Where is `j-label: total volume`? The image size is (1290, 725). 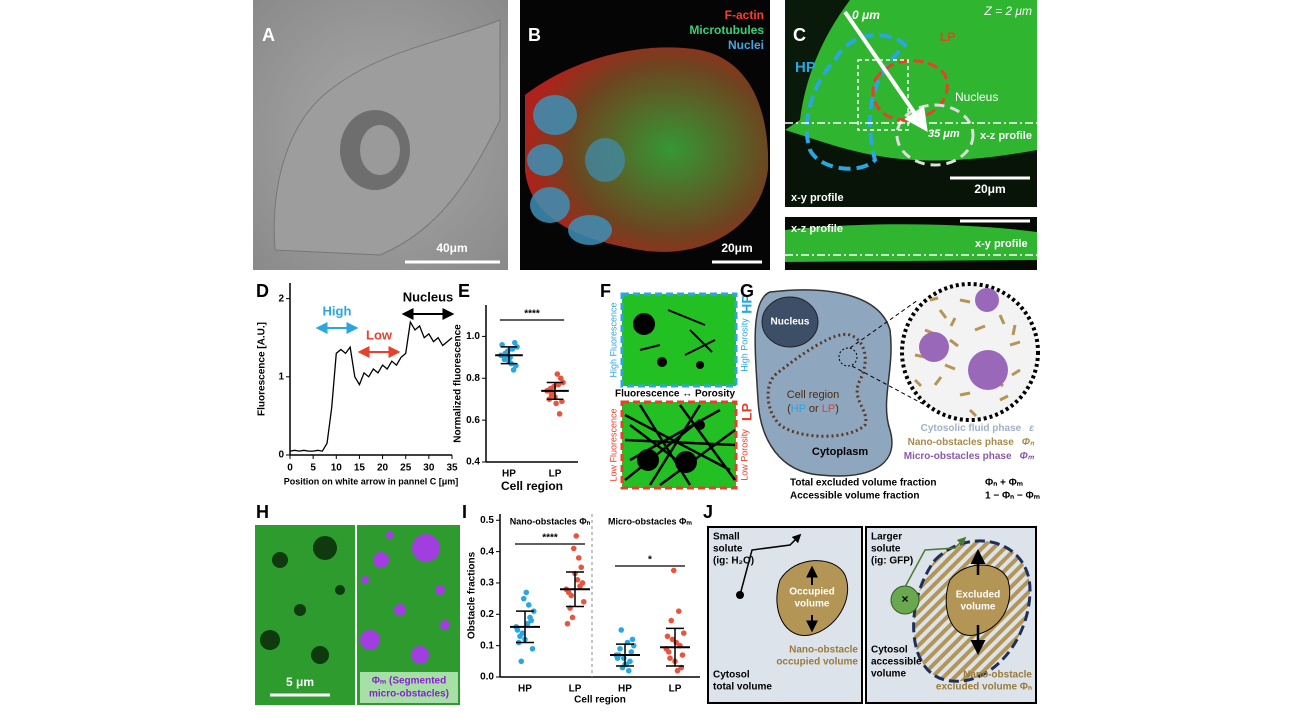 j-label: total volume is located at coordinates (742, 687).